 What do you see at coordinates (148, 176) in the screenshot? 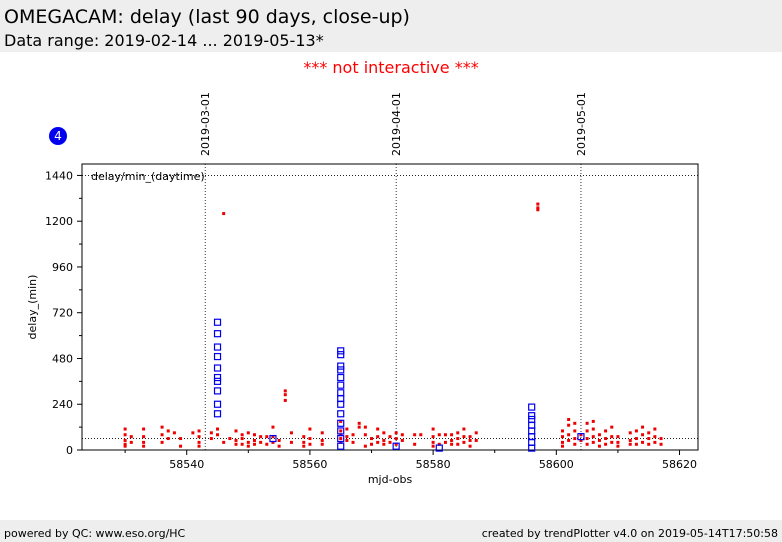
I see `panel-label: delay/min_(daytime)` at bounding box center [148, 176].